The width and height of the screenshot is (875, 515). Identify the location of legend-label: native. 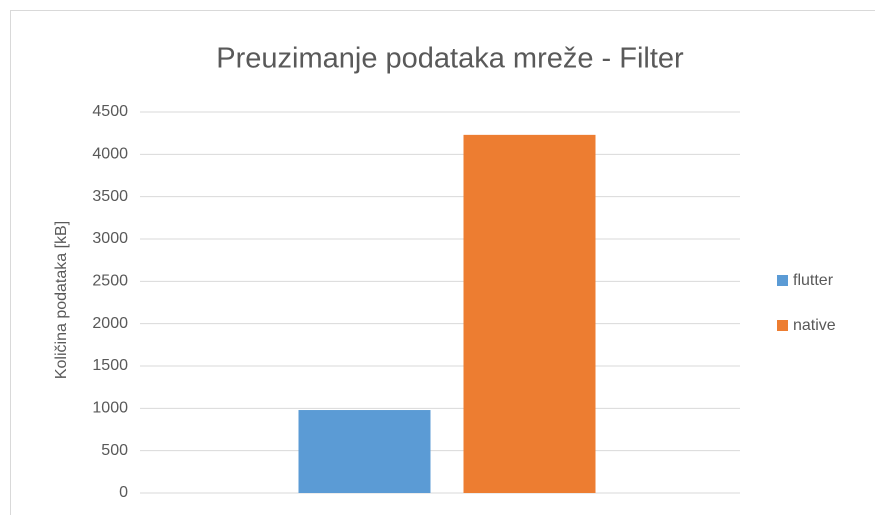
(814, 325).